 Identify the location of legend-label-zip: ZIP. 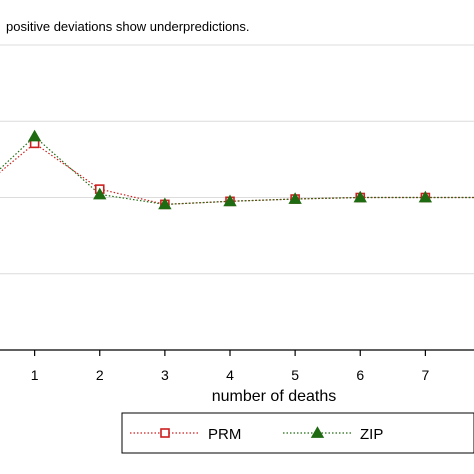
(371, 434).